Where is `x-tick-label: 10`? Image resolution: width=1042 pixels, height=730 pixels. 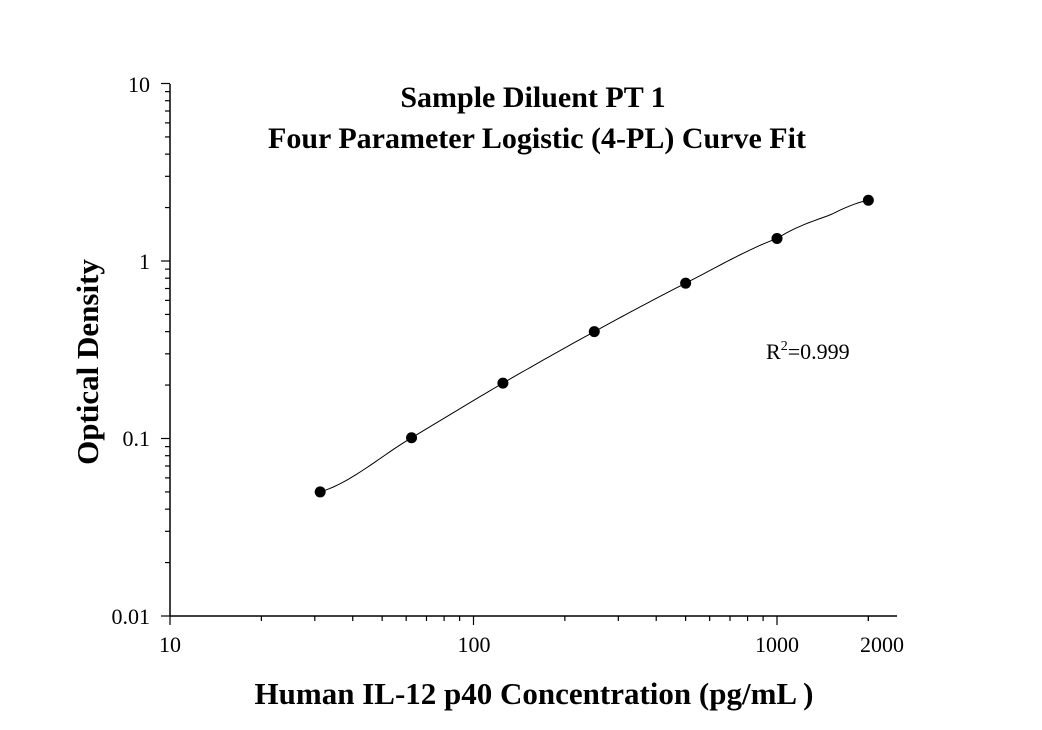
x-tick-label: 10 is located at coordinates (170, 644).